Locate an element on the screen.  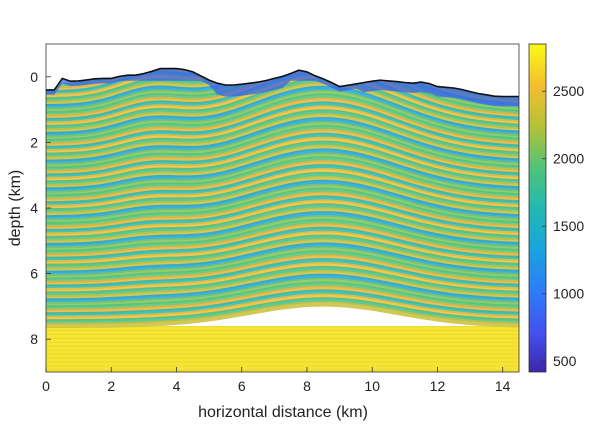
x-tick-label: 2 is located at coordinates (111, 386).